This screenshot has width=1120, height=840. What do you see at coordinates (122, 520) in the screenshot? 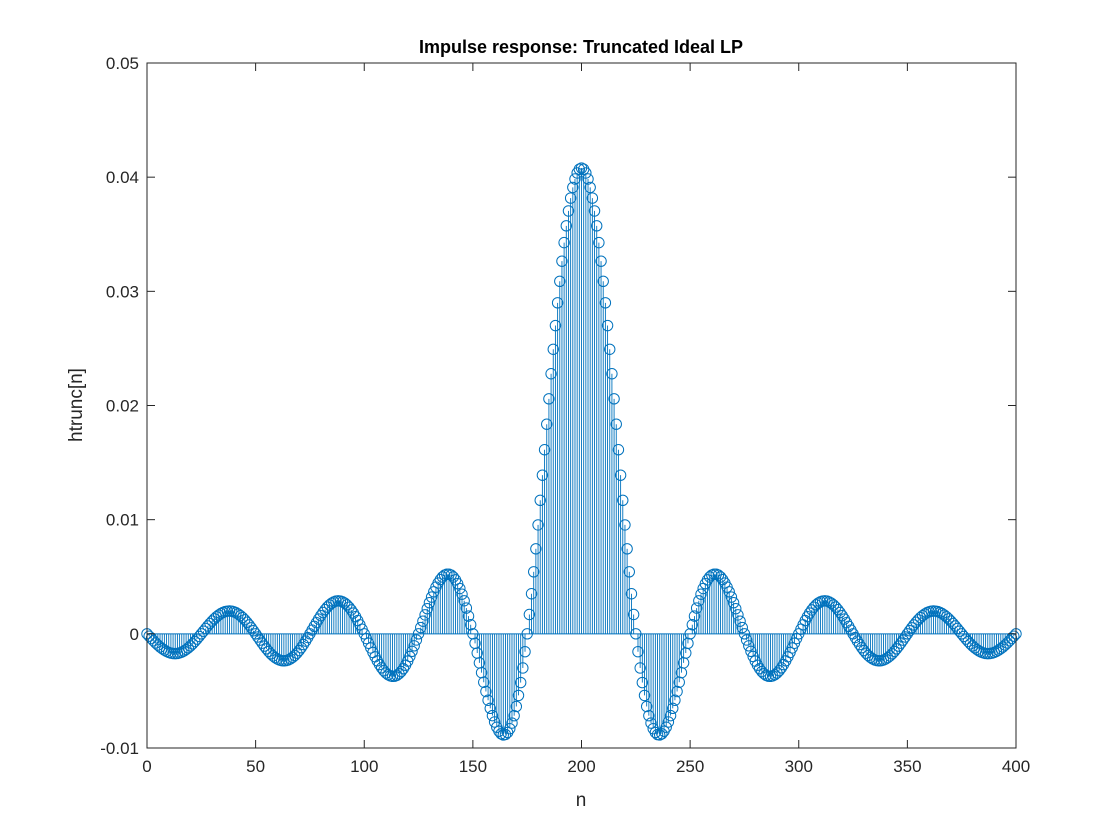
I see `y-tick-label: 0.01` at bounding box center [122, 520].